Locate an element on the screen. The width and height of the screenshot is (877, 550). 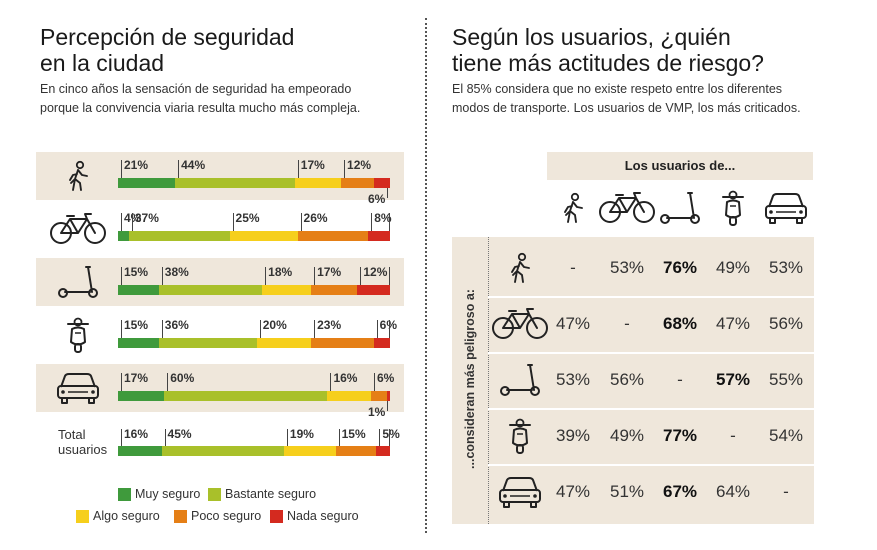
panel-divider is located at coordinates (426, 275).